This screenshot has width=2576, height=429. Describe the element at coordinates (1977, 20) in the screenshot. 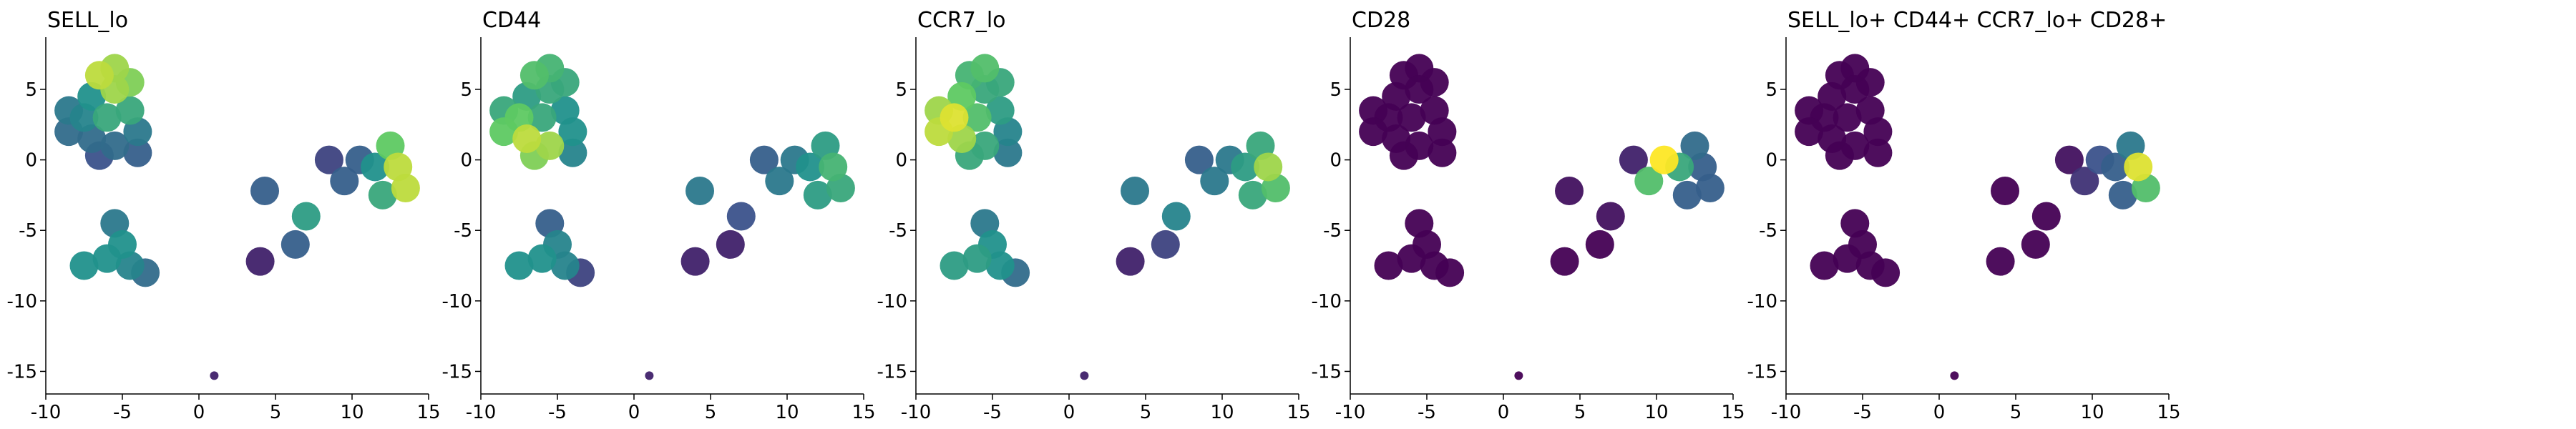

I see `panel-title: SELL_lo+ CD44+ CCR7_lo+ CD28+` at that location.